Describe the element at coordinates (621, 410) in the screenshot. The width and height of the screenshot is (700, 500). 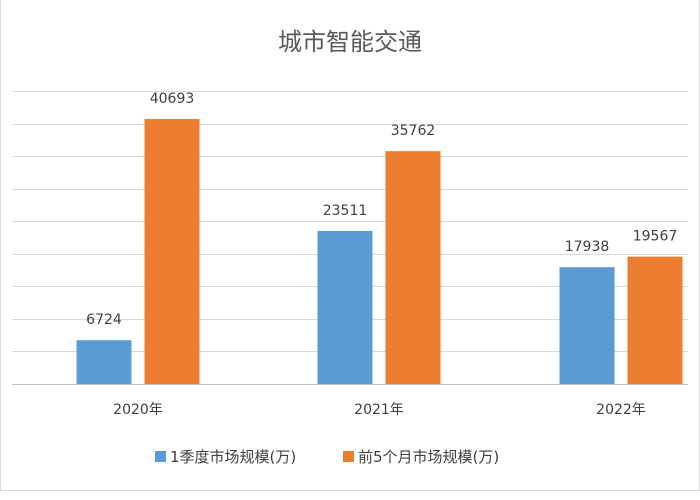
I see `x-tick-label: 2022年` at that location.